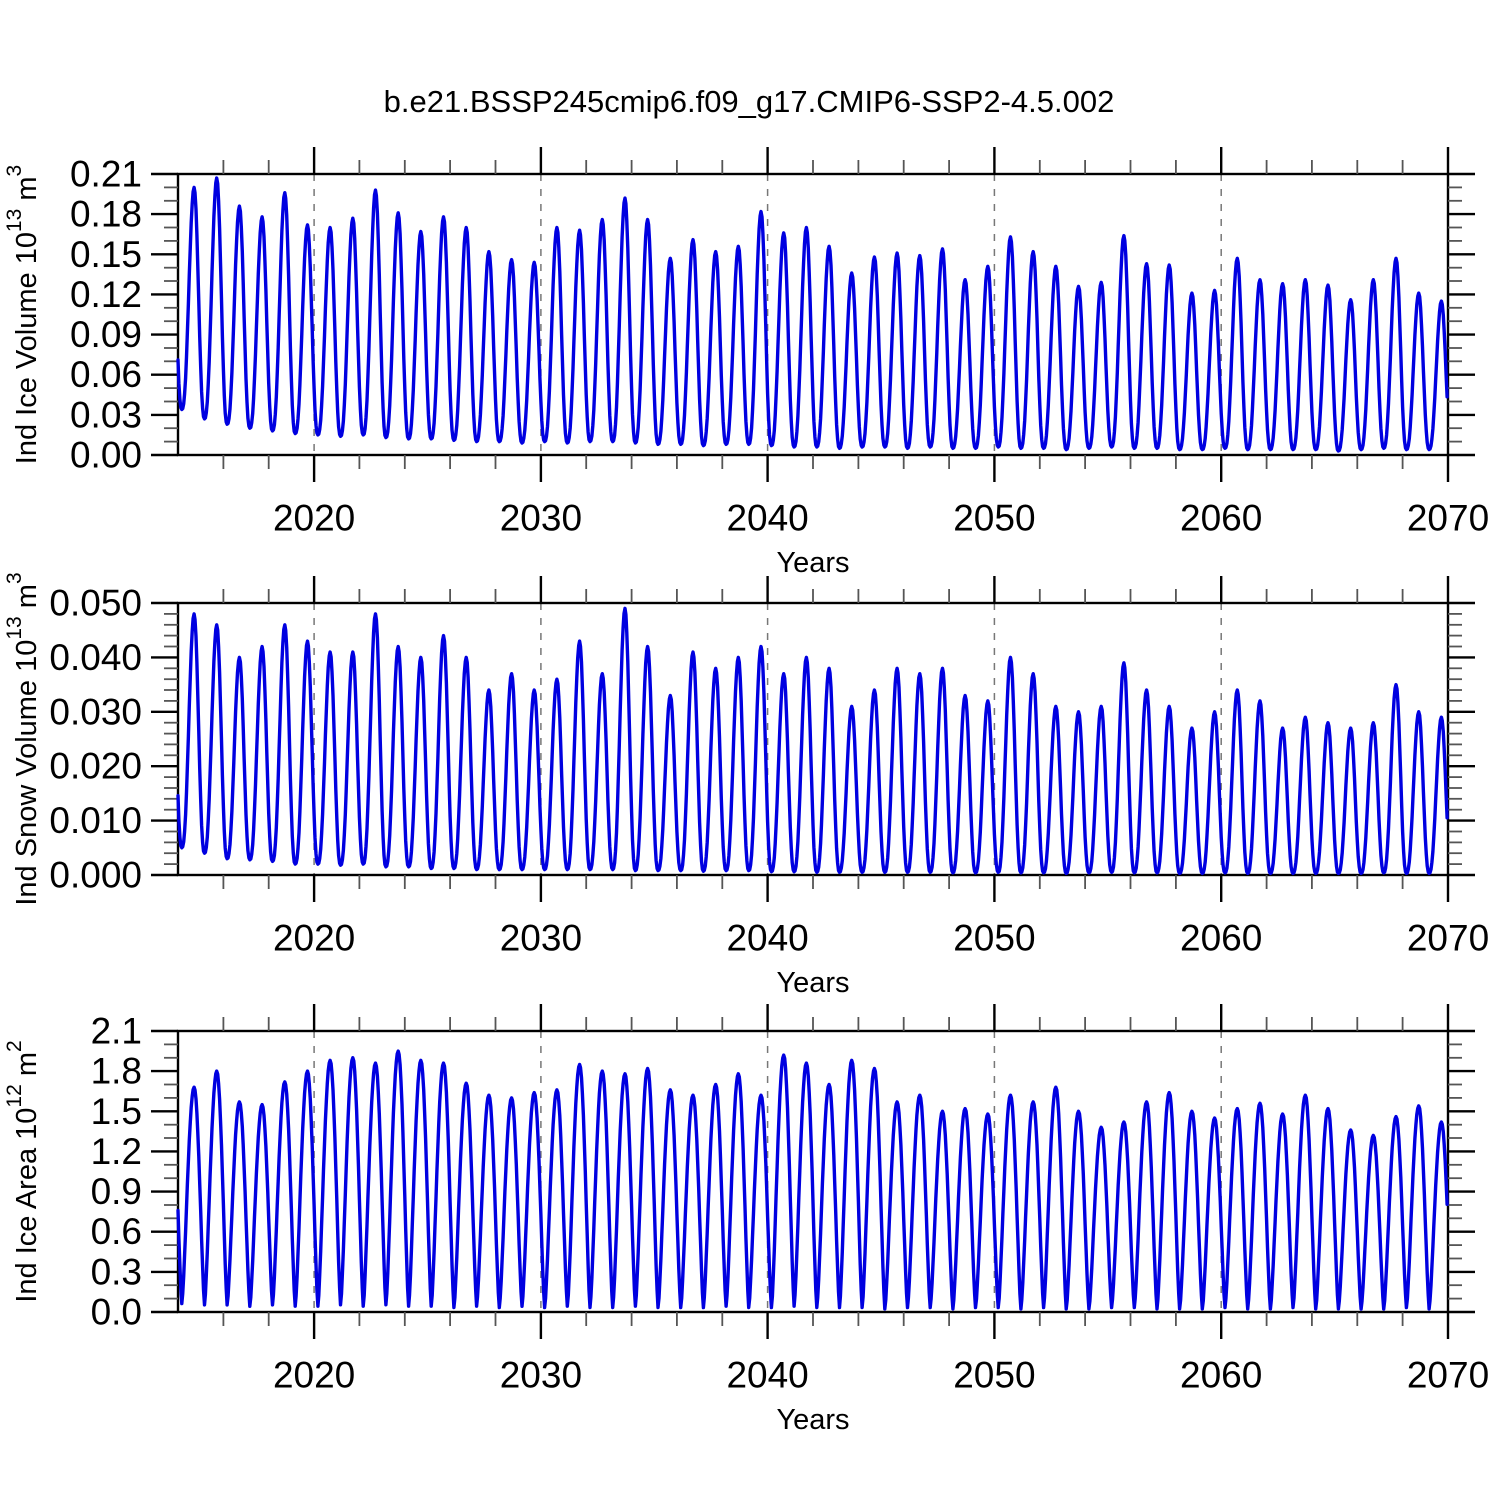 Image resolution: width=1500 pixels, height=1500 pixels. I want to click on y-axis-title: Ind Ice Volume 1013​ m3​, so click(23, 314).